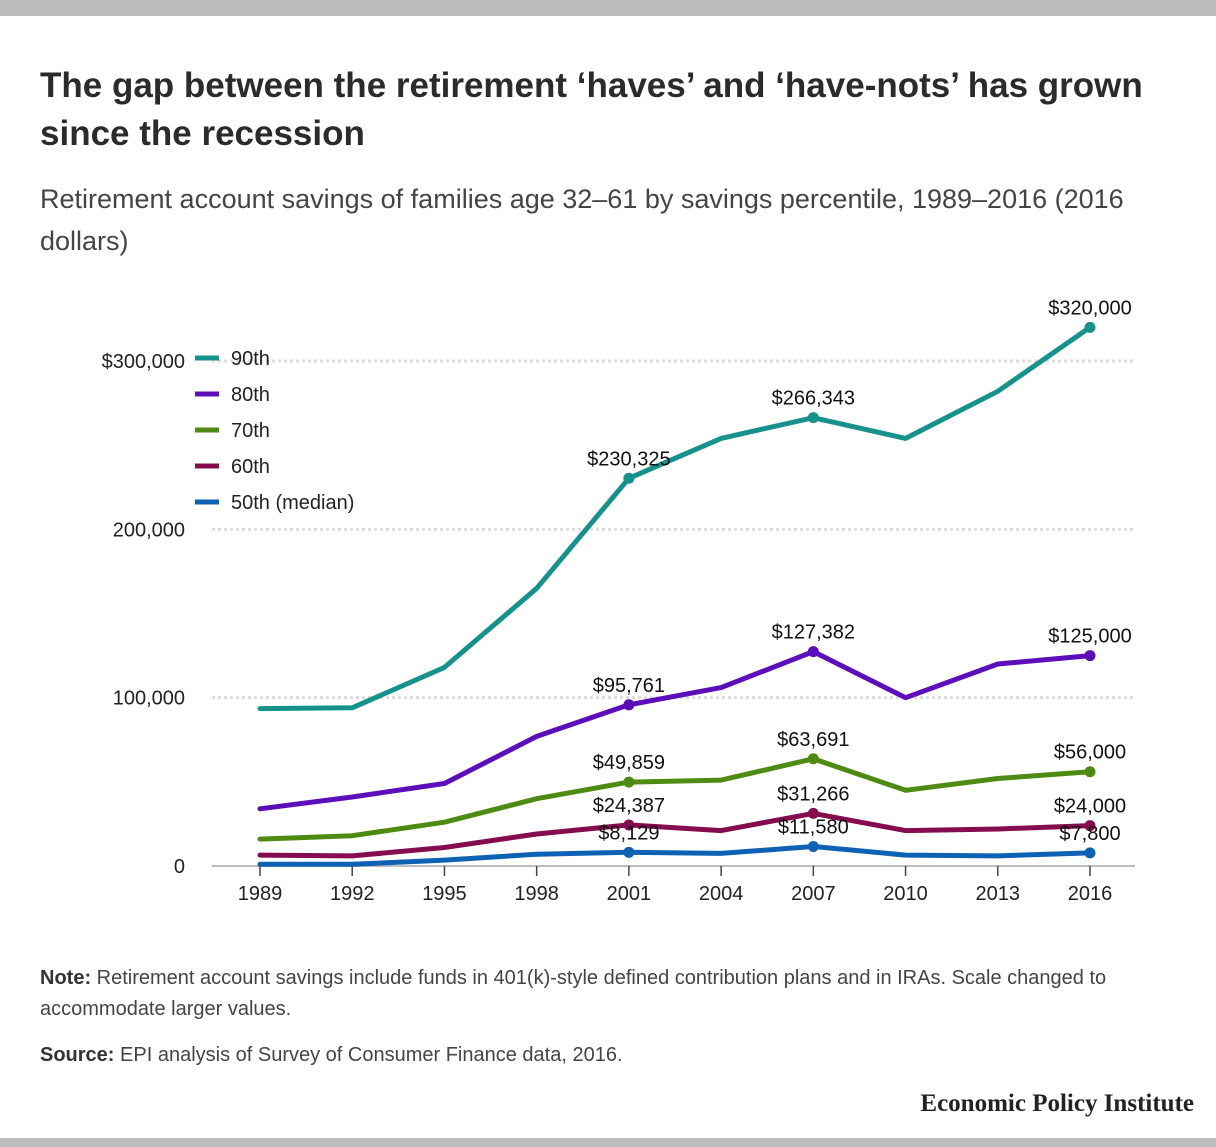  Describe the element at coordinates (813, 894) in the screenshot. I see `x-tick-label: 2007` at that location.